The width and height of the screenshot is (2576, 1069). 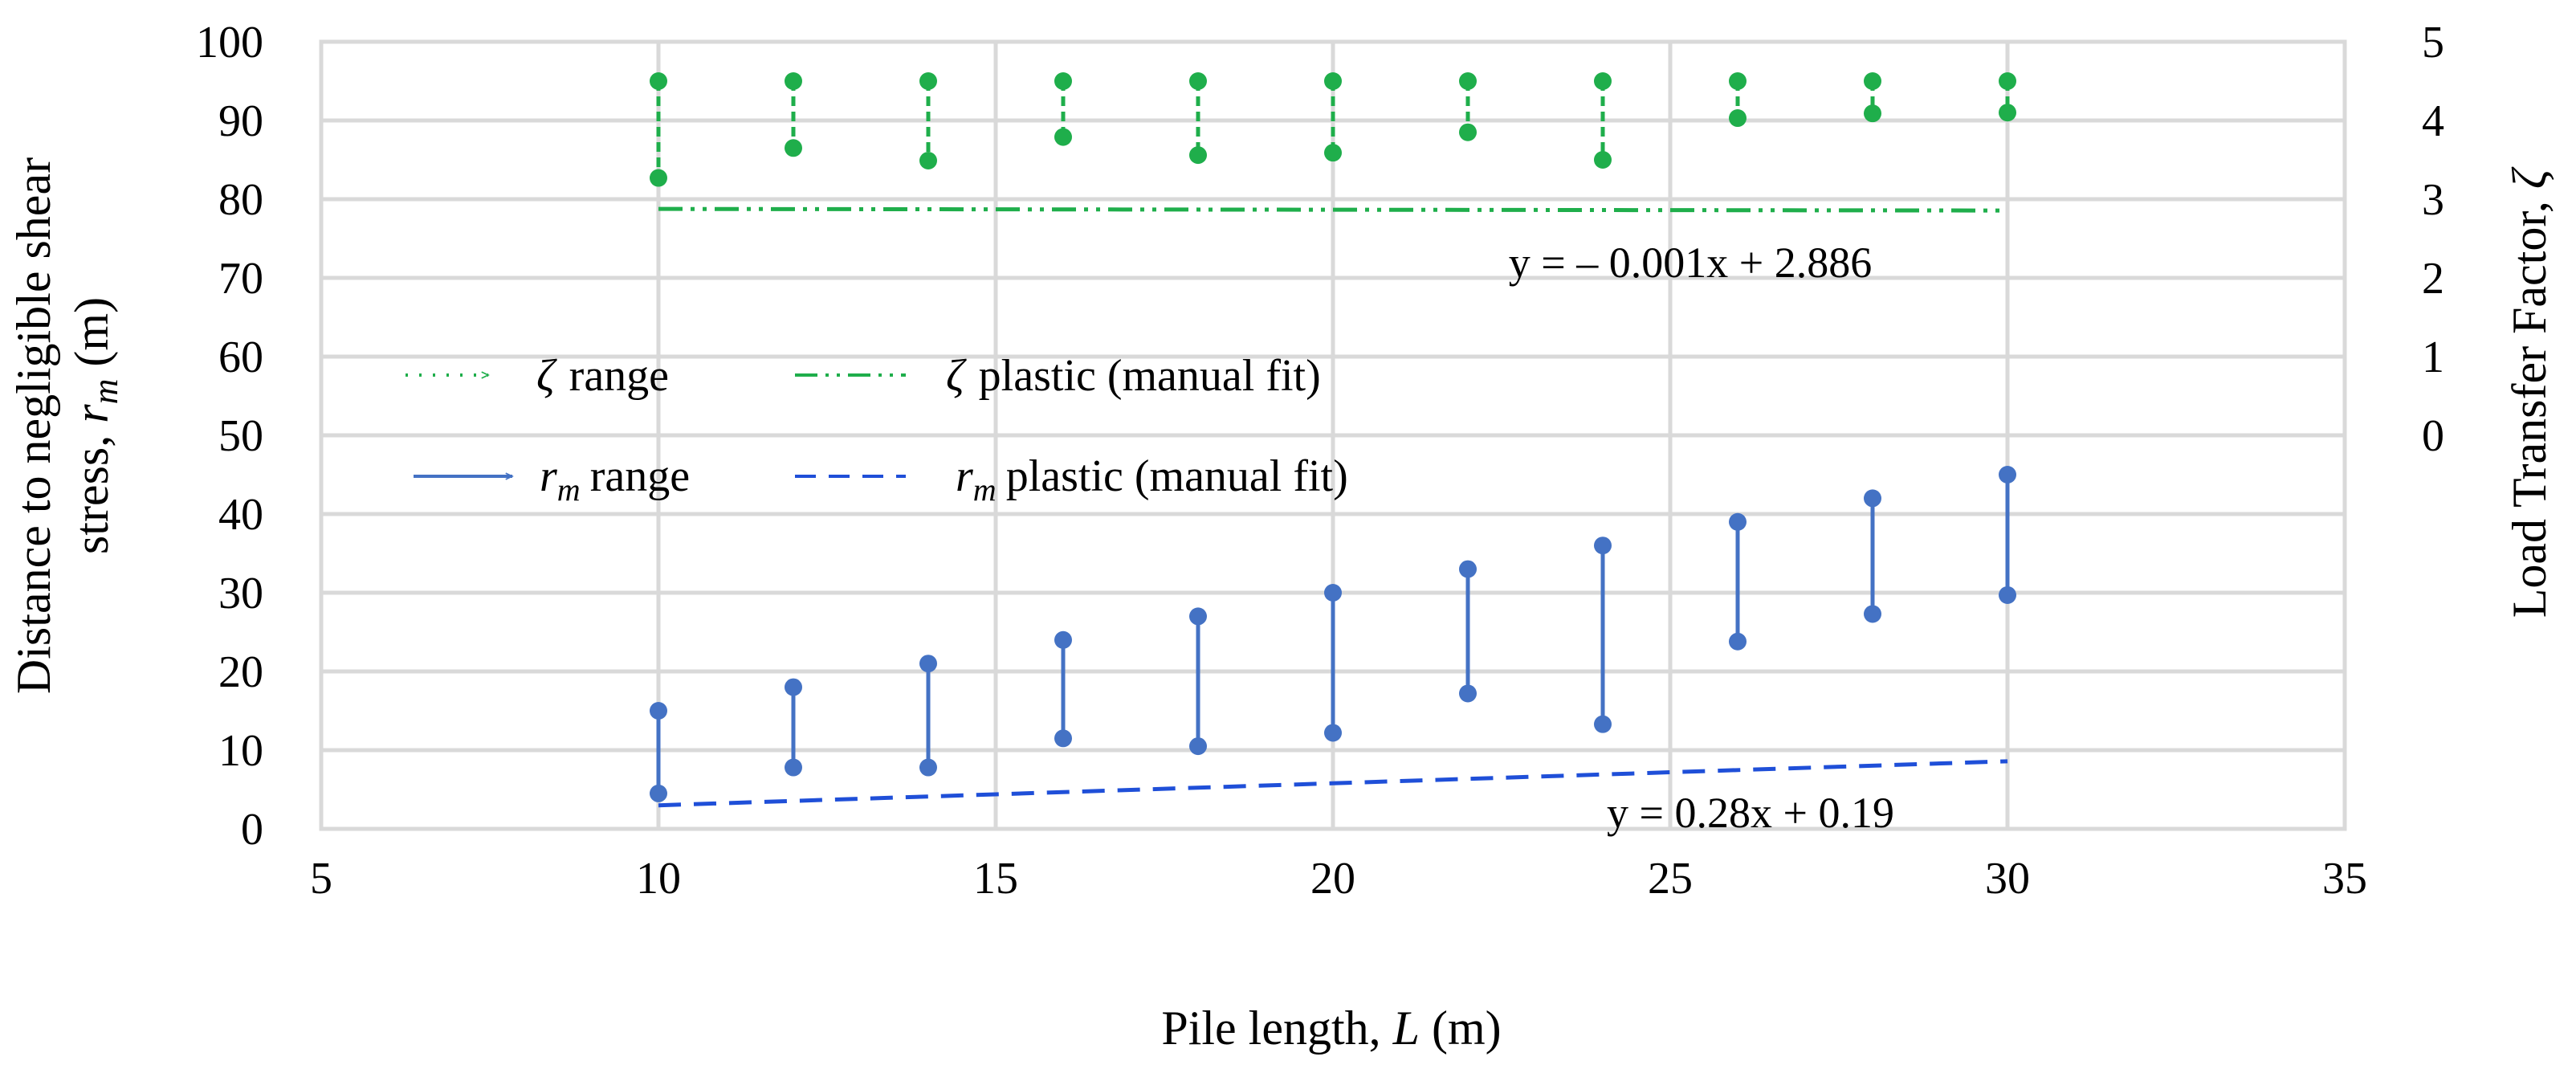 What do you see at coordinates (240, 436) in the screenshot?
I see `y-left-tick-label: 50` at bounding box center [240, 436].